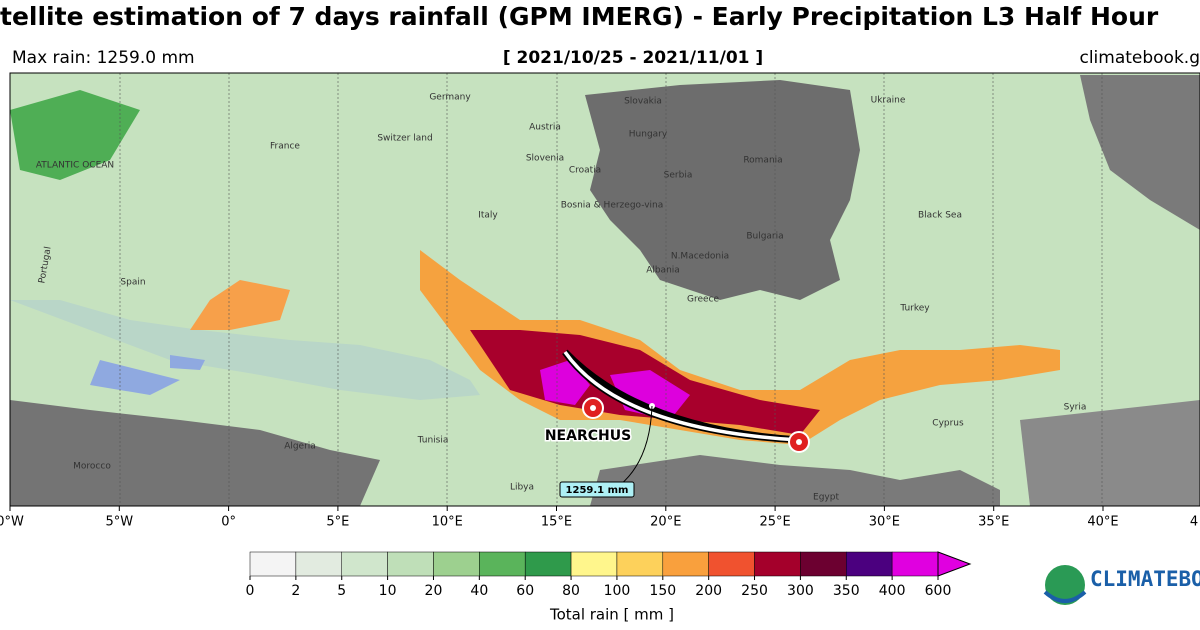 The height and width of the screenshot is (630, 1200). I want to click on longitude-label: 5°E, so click(337, 522).